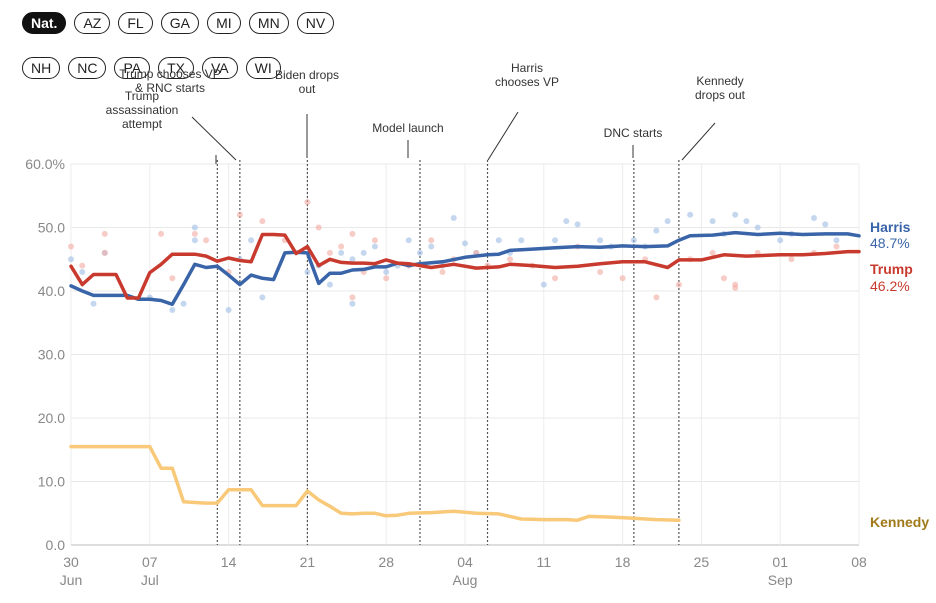  What do you see at coordinates (386, 562) in the screenshot?
I see `x-tick-label: 28` at bounding box center [386, 562].